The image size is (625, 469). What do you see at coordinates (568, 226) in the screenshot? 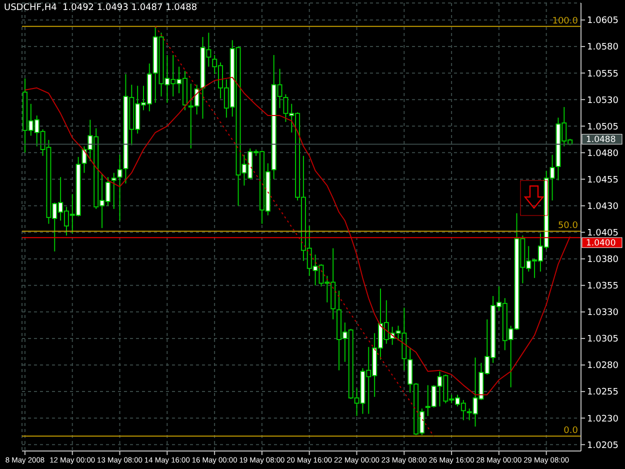
I see `annotation: 50.0` at bounding box center [568, 226].